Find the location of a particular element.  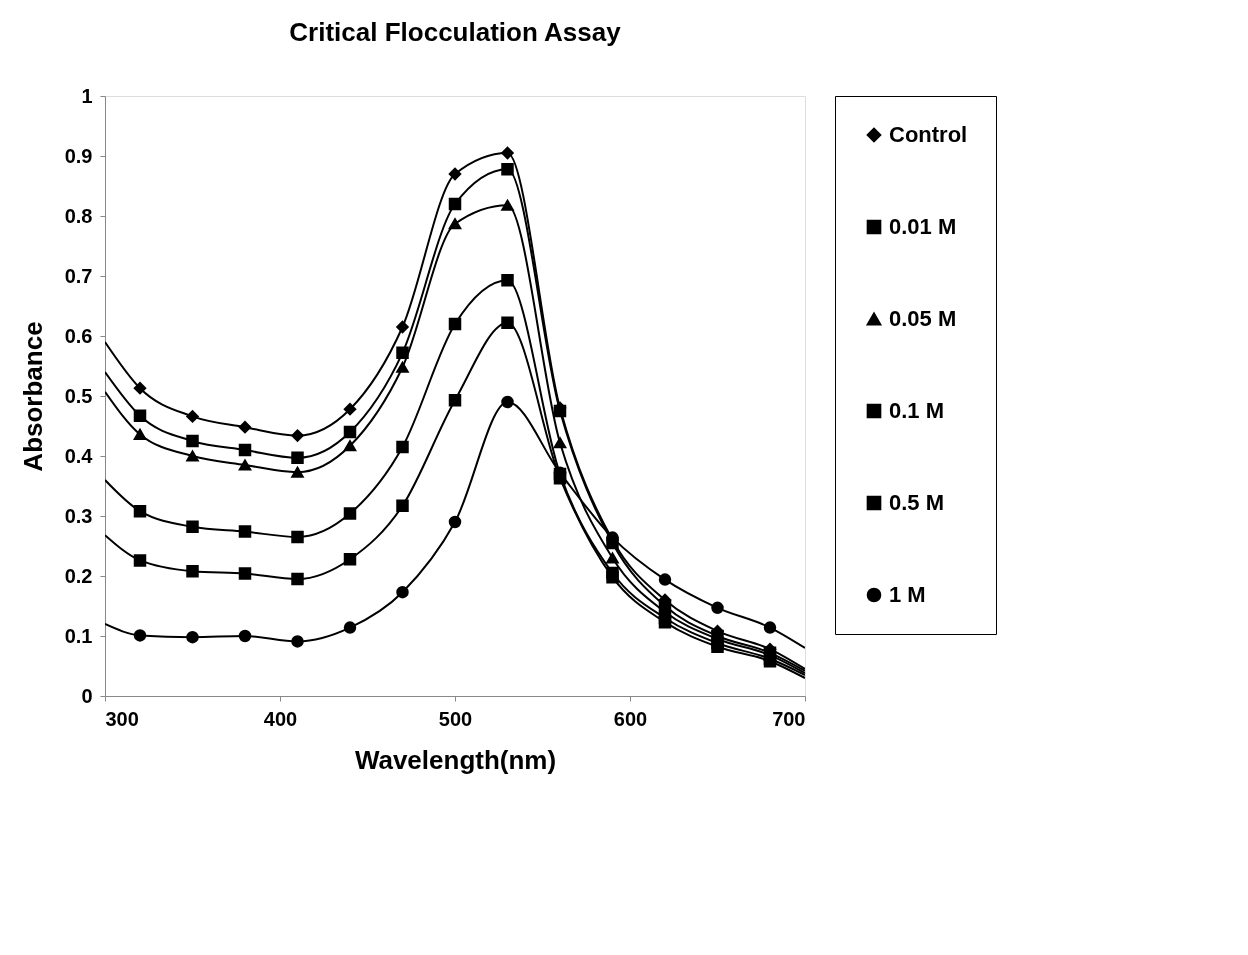

y-tick-label: 0.1 is located at coordinates (78, 635).